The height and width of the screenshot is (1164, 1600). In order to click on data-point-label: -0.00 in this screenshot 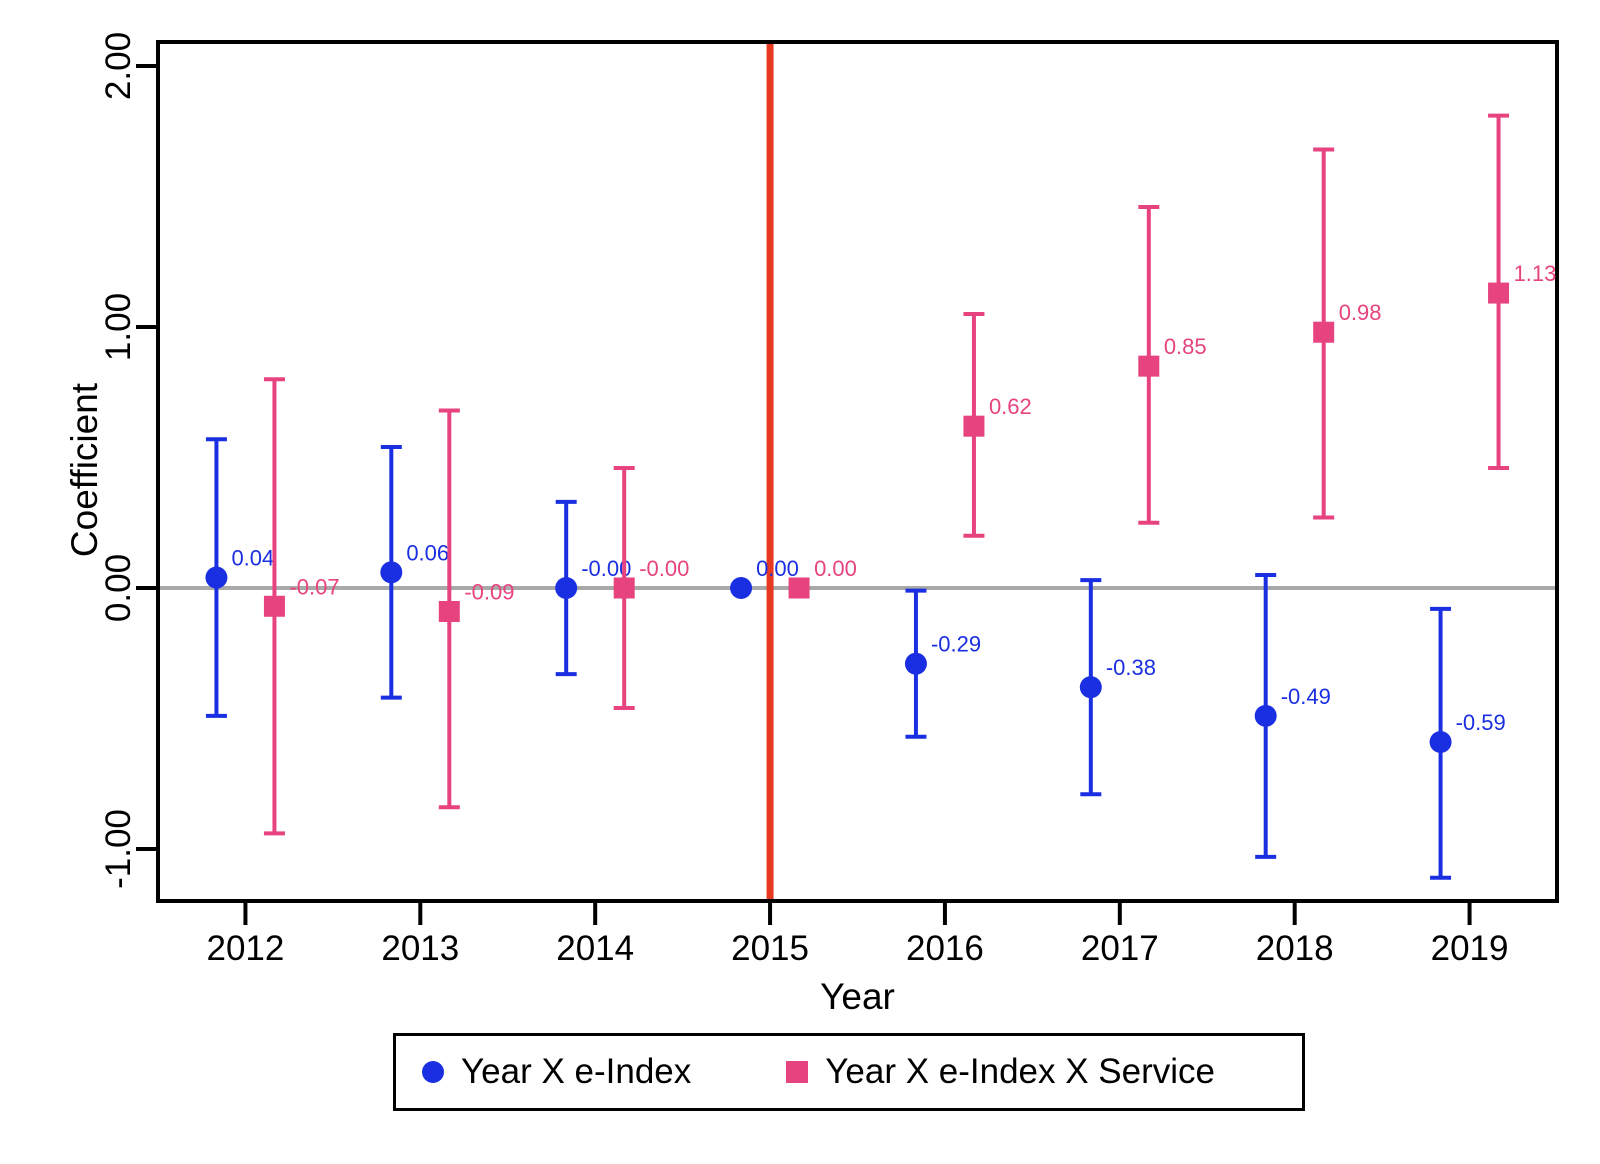, I will do `click(664, 568)`.